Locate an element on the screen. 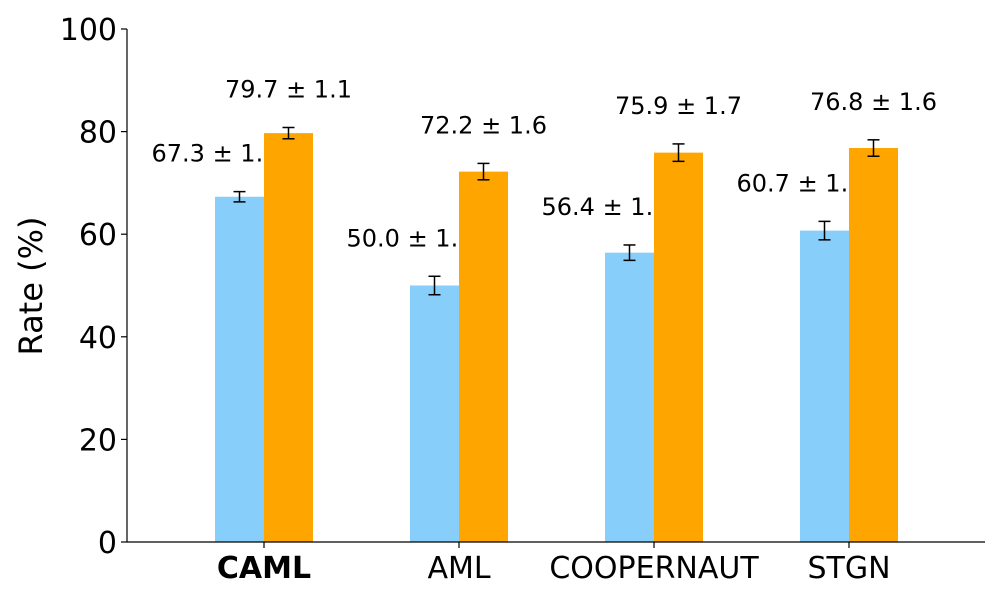 This screenshot has width=1000, height=600. y-tick-label: 40 is located at coordinates (98, 338).